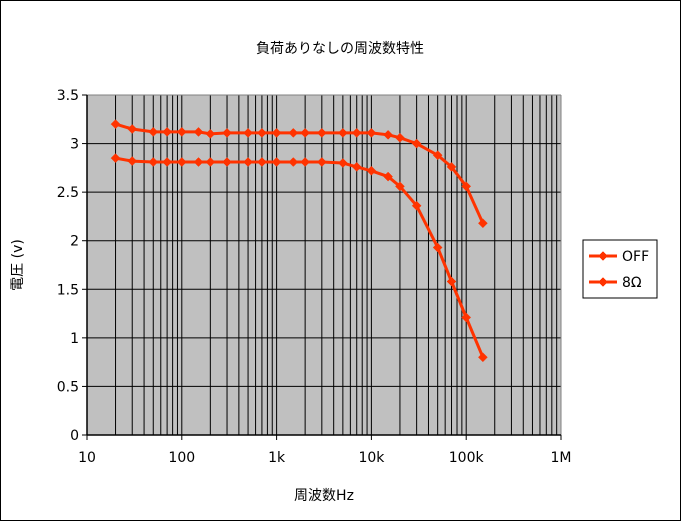 The width and height of the screenshot is (681, 521). I want to click on y-tick-label: 3, so click(74, 145).